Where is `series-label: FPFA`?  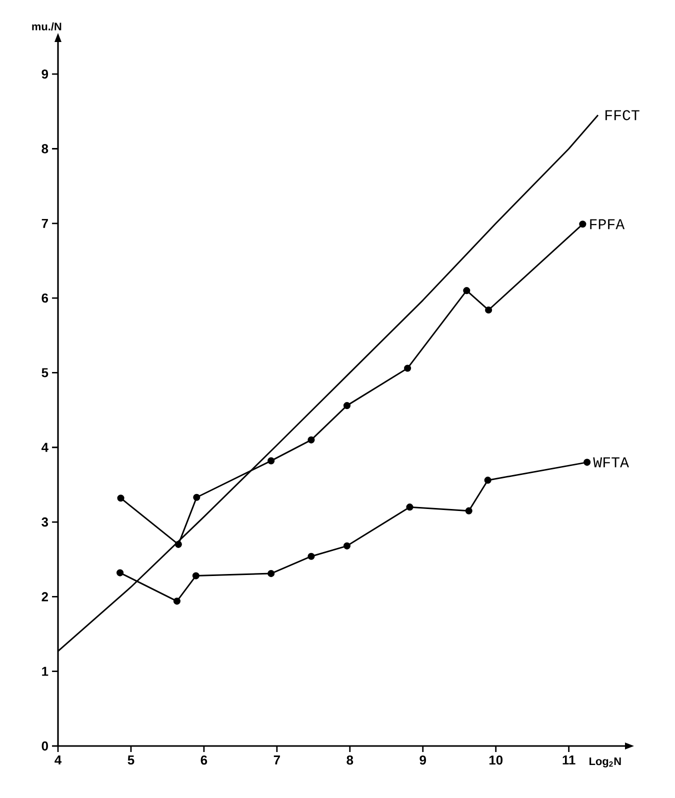 series-label: FPFA is located at coordinates (607, 224).